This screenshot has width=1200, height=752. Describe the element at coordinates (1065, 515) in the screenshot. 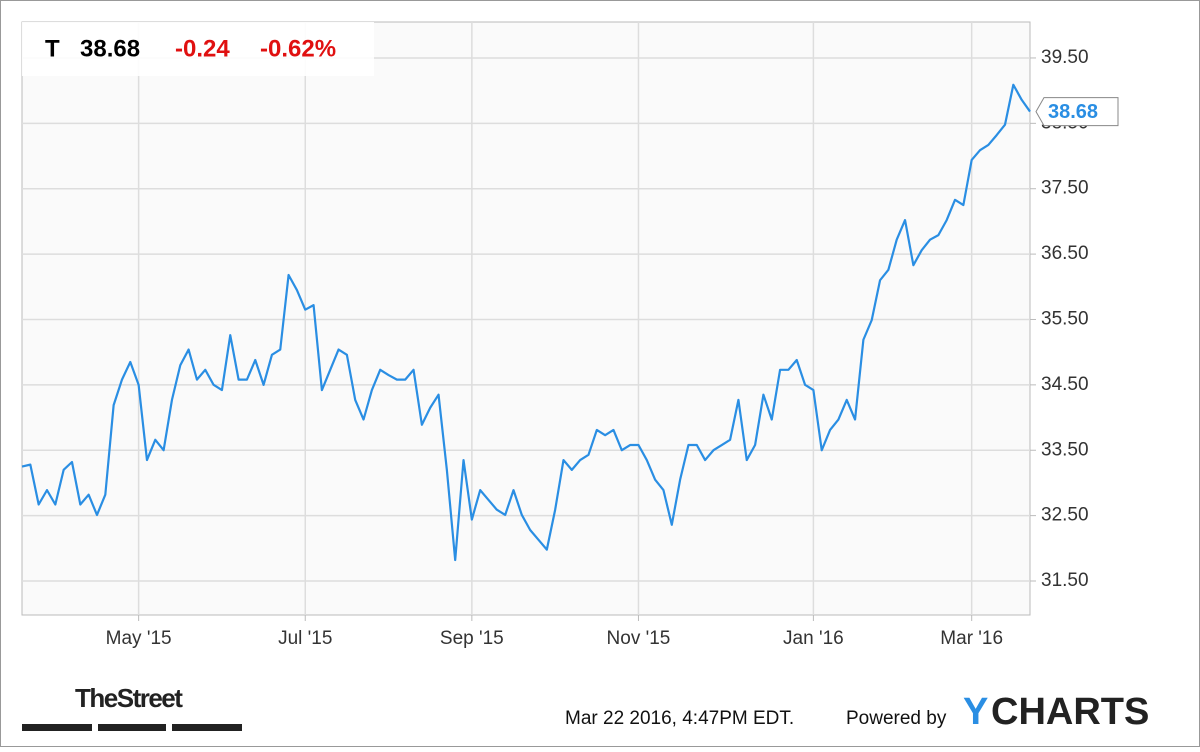

I see `y-tick-label: 32.50` at that location.